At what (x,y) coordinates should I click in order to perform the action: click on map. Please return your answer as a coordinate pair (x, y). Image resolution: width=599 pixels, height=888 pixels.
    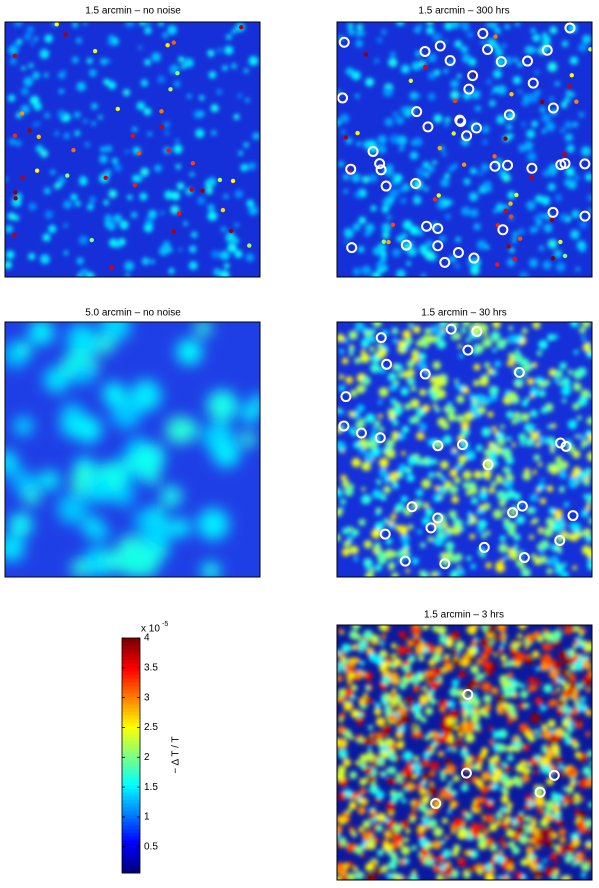
    Looking at the image, I should click on (132, 149).